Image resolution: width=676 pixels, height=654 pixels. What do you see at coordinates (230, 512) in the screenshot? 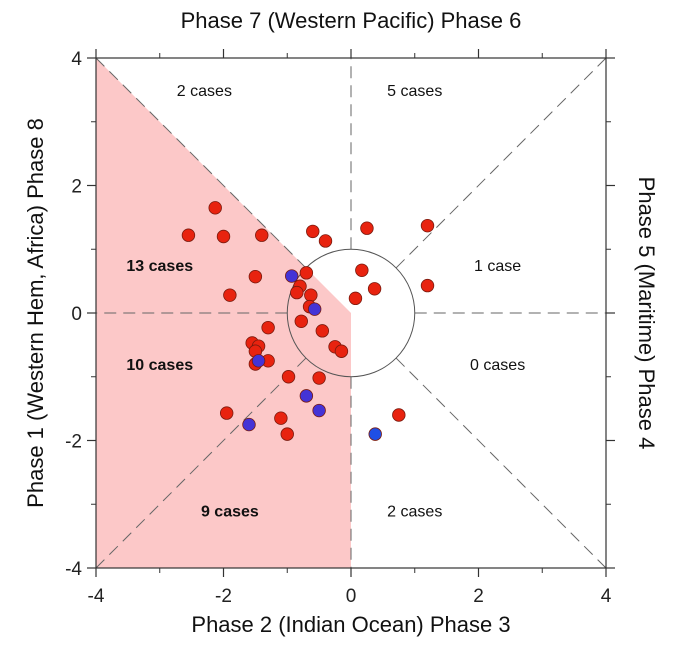
I see `octant-case-label: 9 cases` at bounding box center [230, 512].